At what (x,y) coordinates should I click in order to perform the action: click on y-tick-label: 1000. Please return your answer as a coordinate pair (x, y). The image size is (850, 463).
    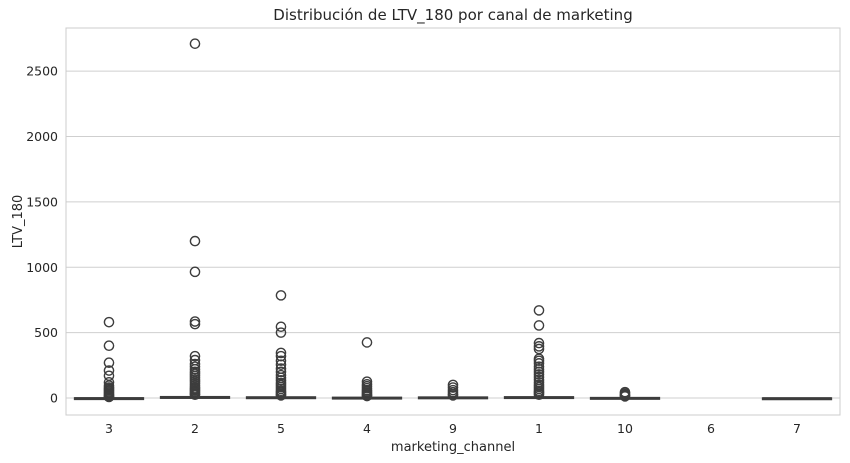
    Looking at the image, I should click on (42, 267).